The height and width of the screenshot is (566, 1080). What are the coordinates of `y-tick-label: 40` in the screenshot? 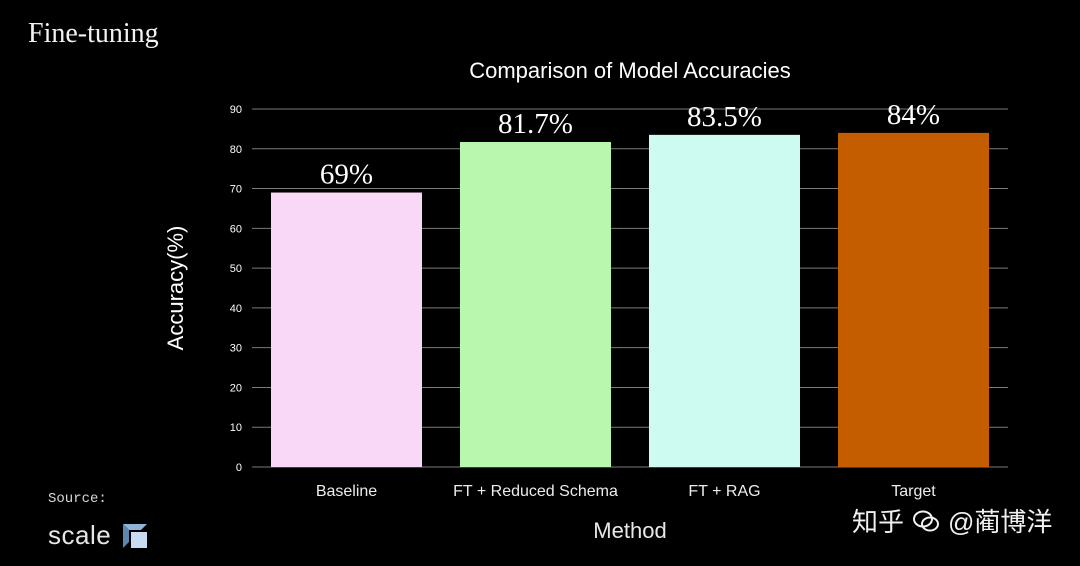 It's located at (236, 309).